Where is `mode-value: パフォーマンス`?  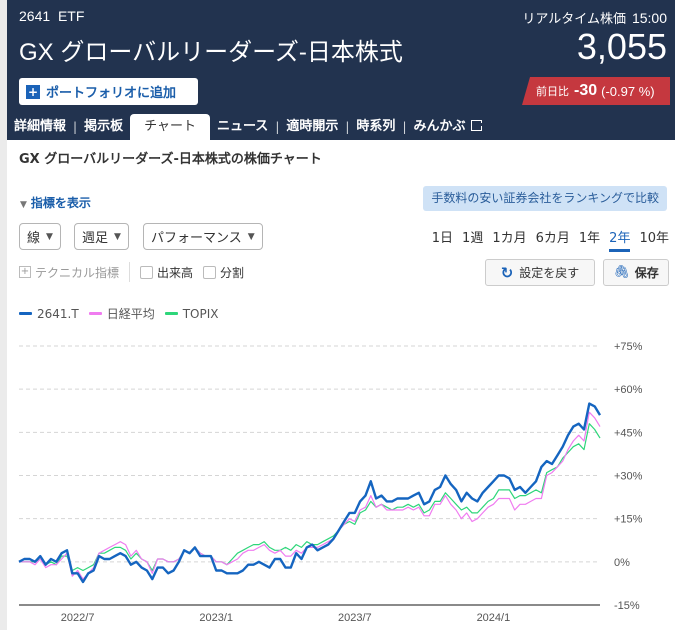 mode-value: パフォーマンス is located at coordinates (196, 238).